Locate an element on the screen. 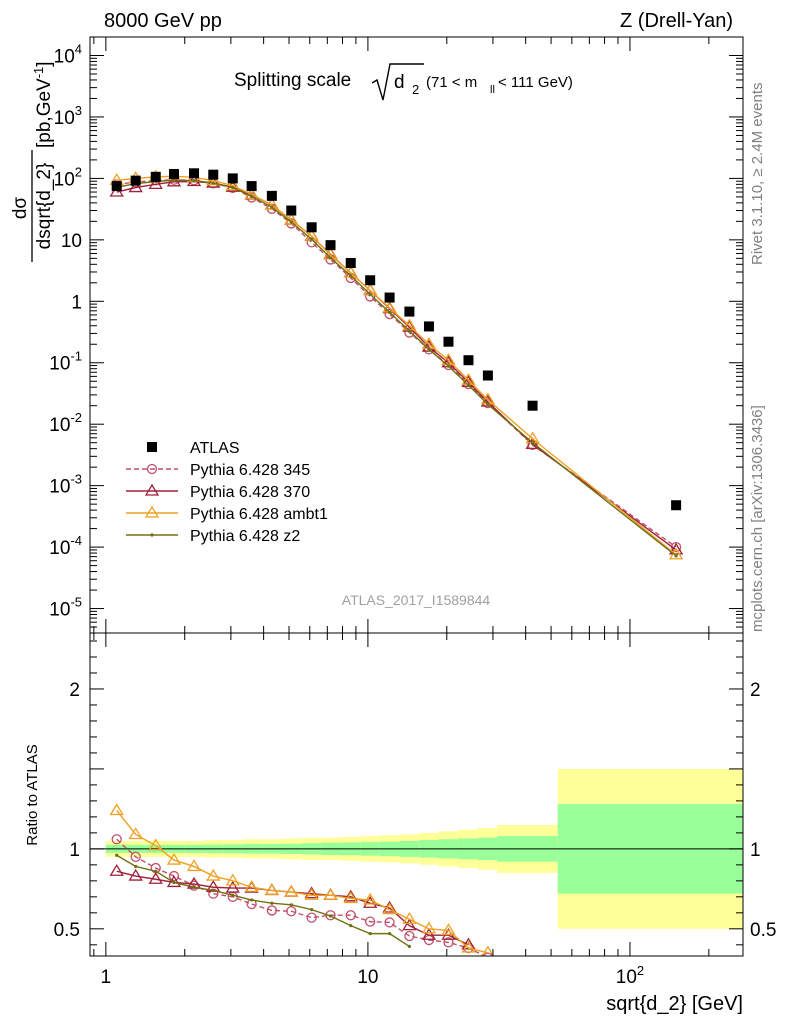  ylabel-numerator: dσ is located at coordinates (20, 208).